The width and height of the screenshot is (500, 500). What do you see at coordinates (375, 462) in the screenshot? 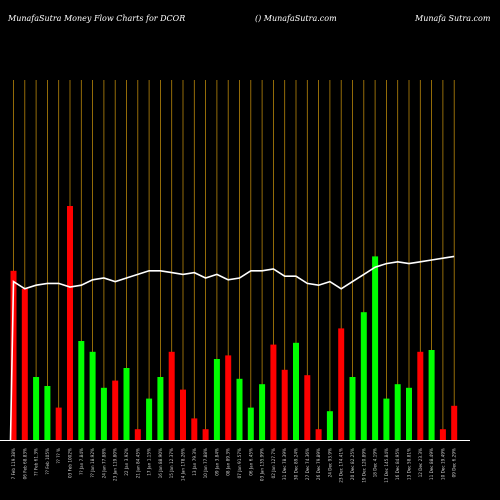
I see `x-tick-label: 18 Dec 4.19%` at bounding box center [375, 462].